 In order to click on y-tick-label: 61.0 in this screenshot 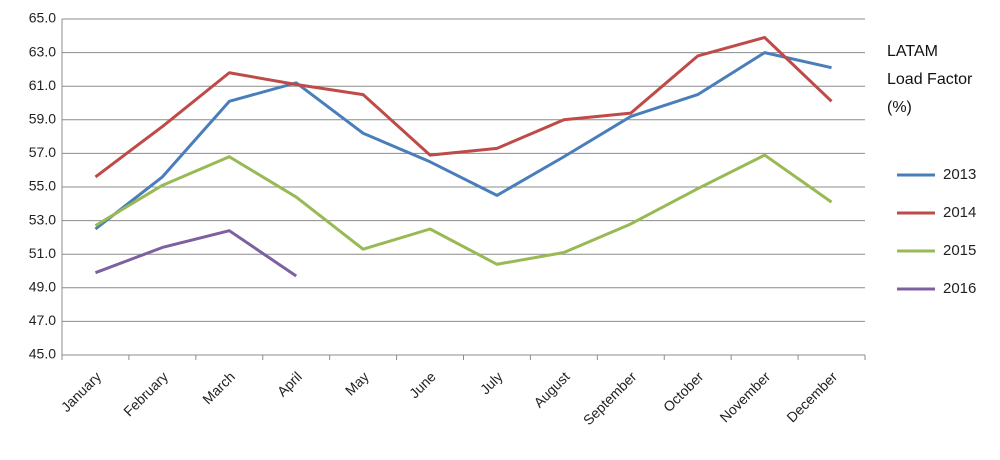, I will do `click(42, 85)`.